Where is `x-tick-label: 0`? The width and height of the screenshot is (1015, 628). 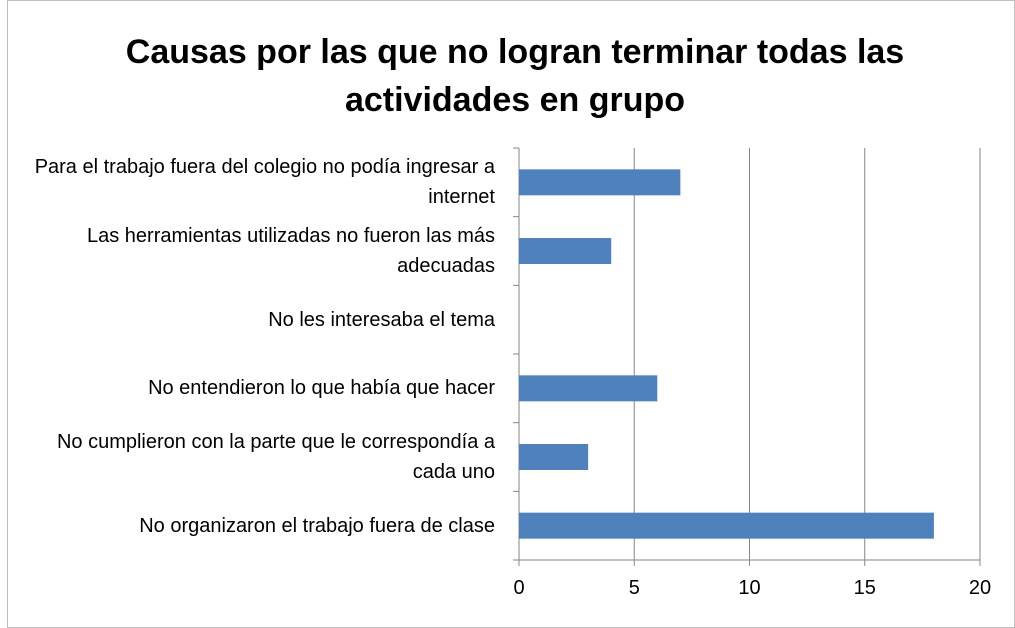 x-tick-label: 0 is located at coordinates (518, 588).